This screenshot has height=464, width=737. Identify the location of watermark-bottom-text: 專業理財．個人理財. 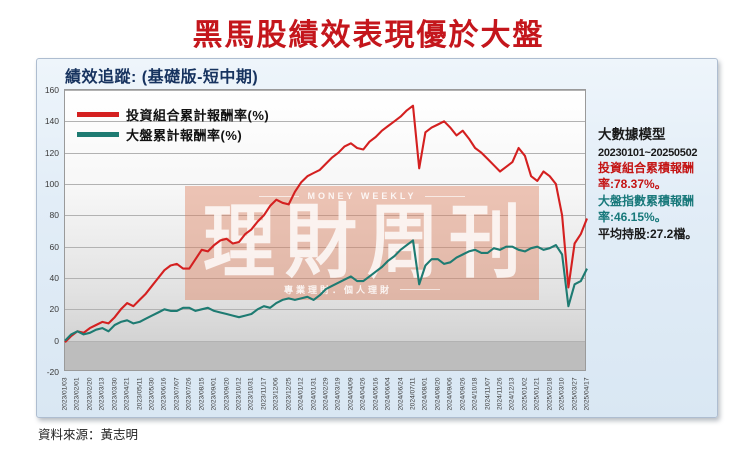
(337, 289).